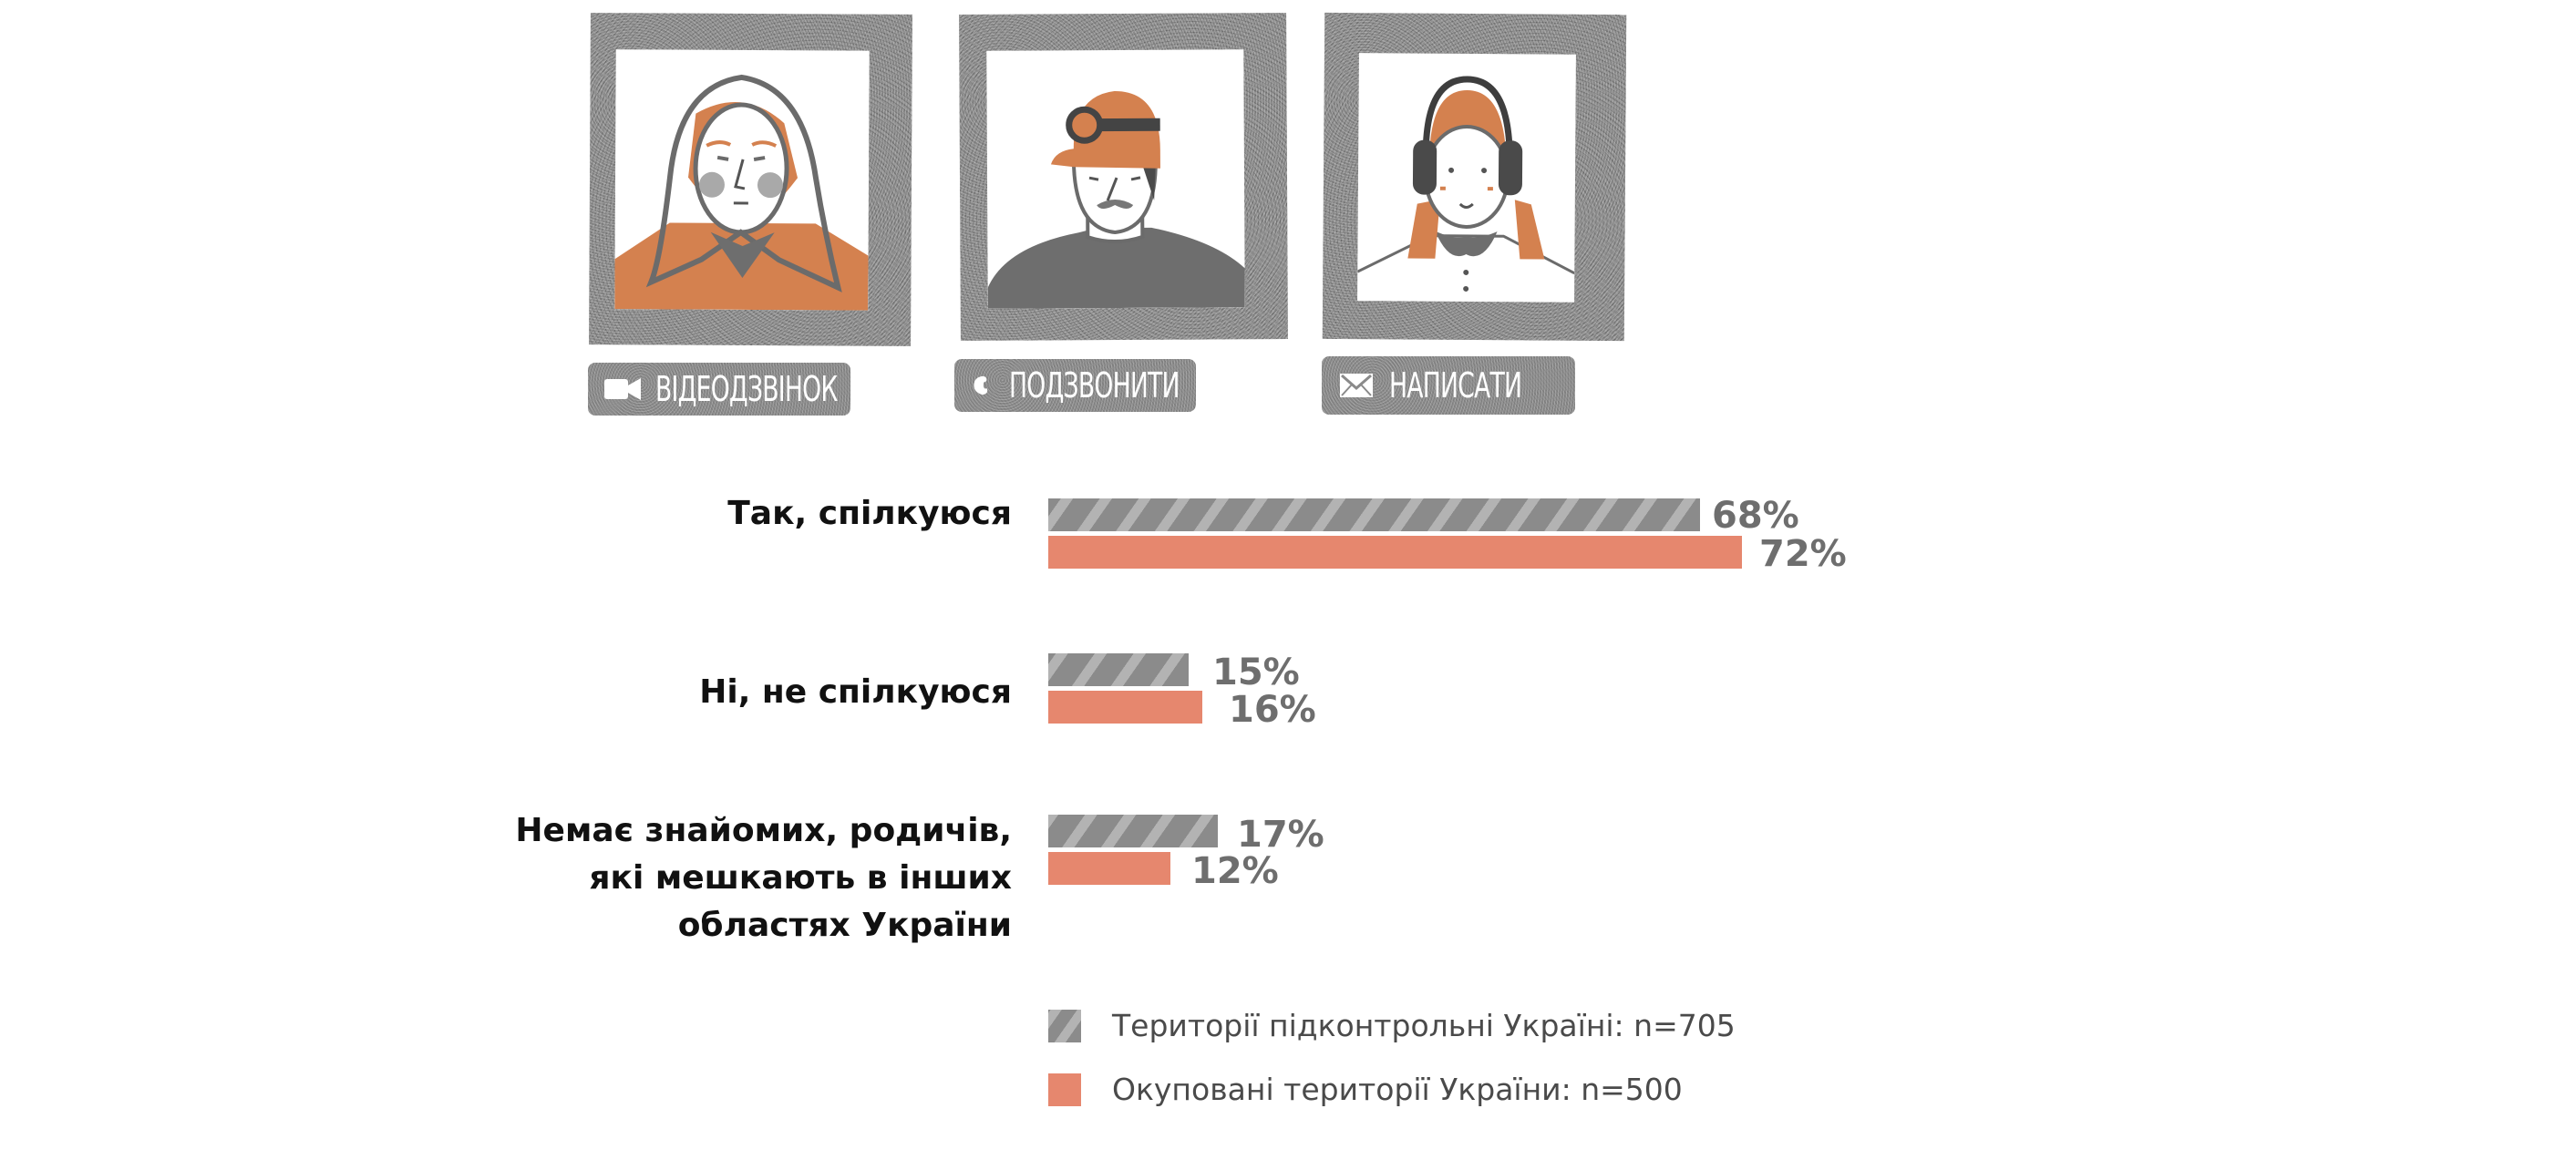 This screenshot has width=2576, height=1160. I want to click on bar-occupied-no, so click(1125, 707).